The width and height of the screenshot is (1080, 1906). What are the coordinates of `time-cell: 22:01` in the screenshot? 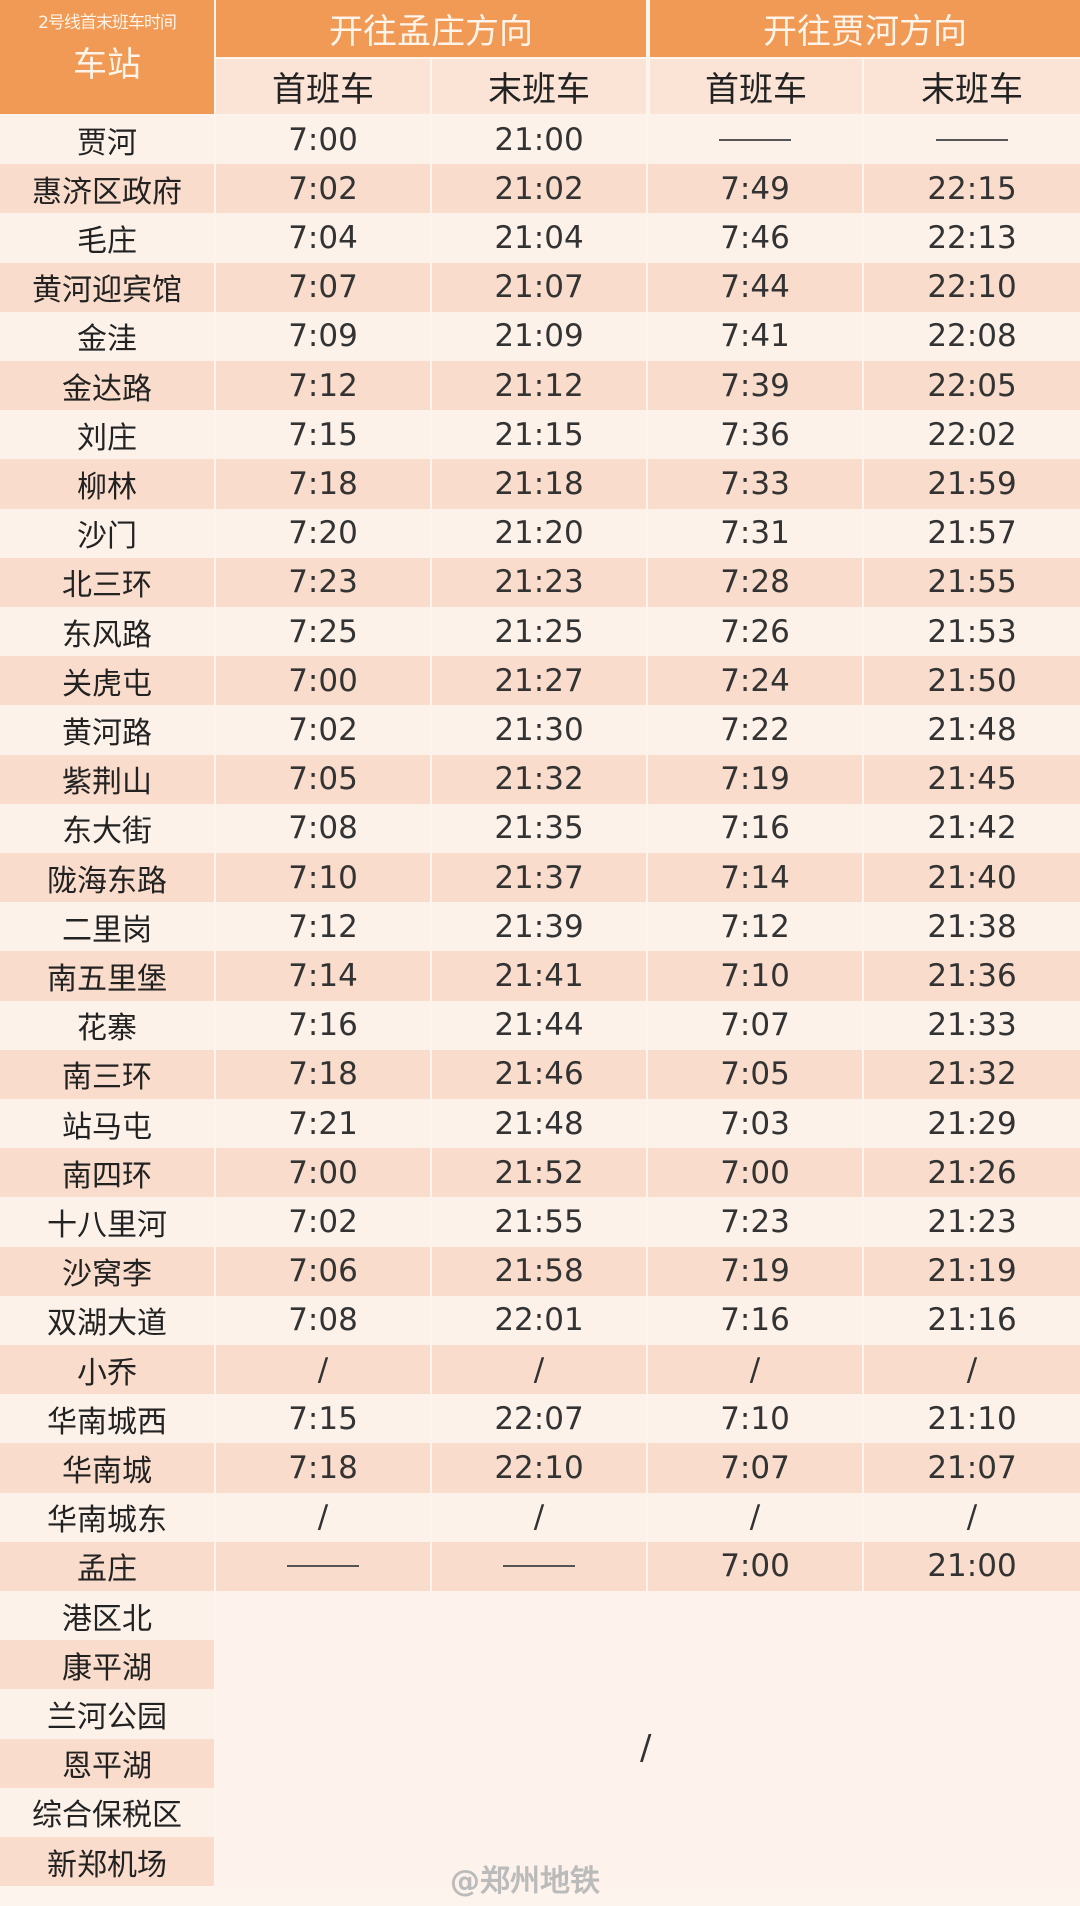 It's located at (539, 1320).